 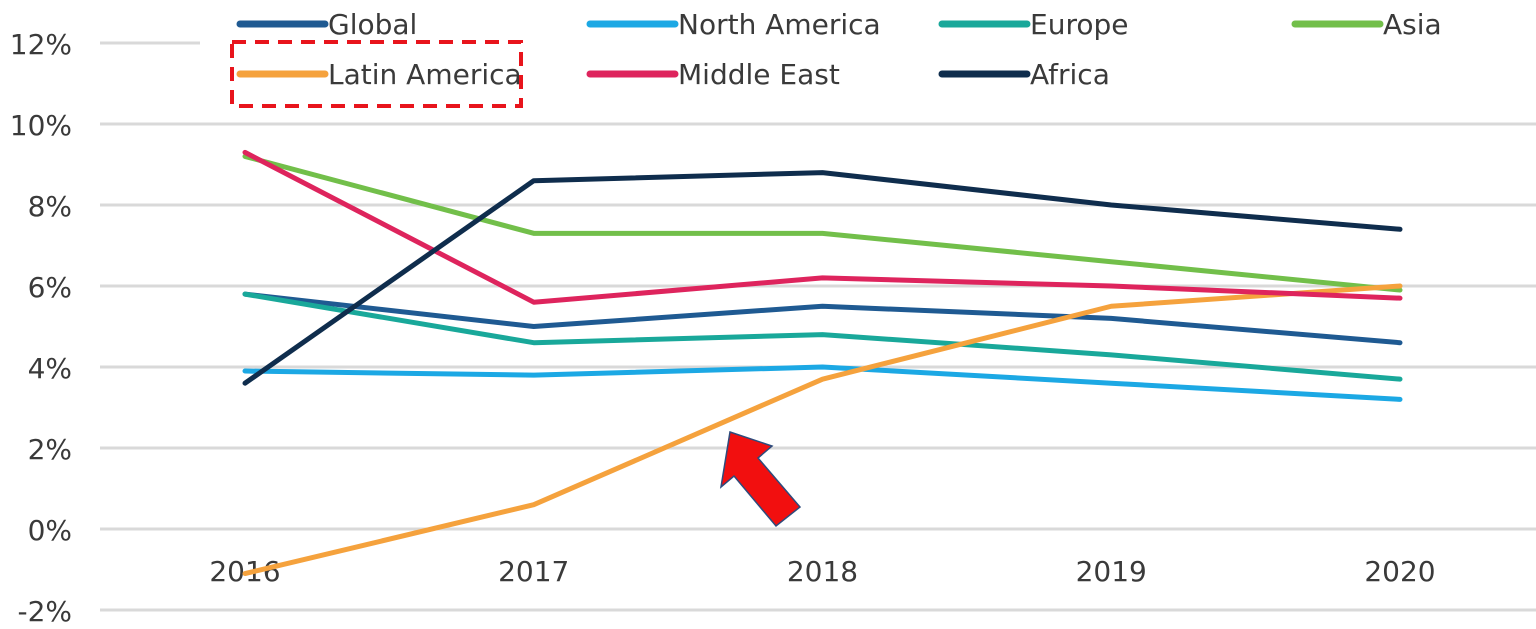 What do you see at coordinates (533, 571) in the screenshot?
I see `x-tick-label: 2017` at bounding box center [533, 571].